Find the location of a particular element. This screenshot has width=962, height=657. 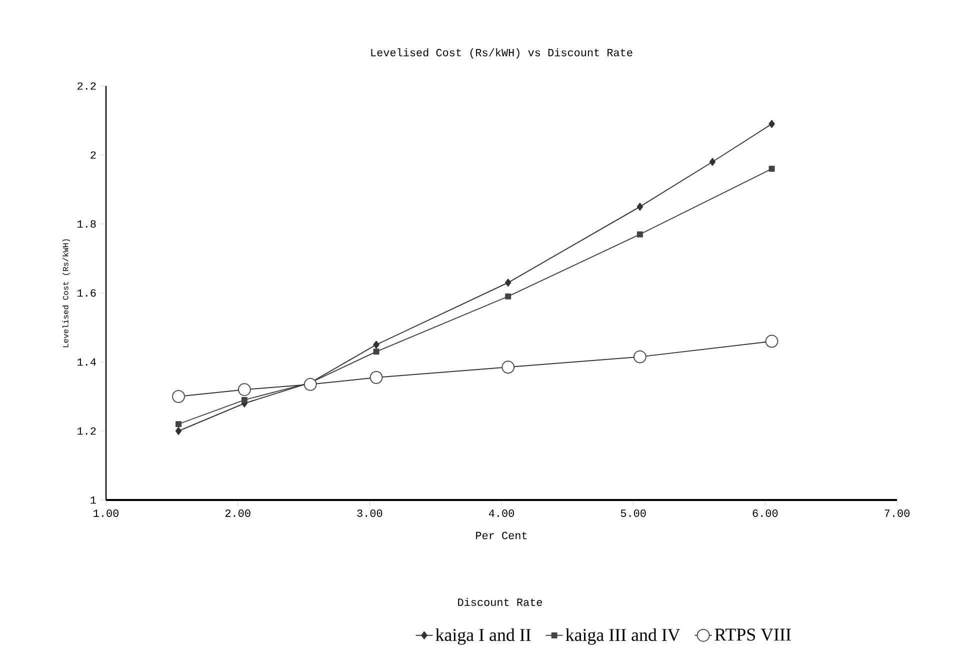

x-axis-title: Per Cent is located at coordinates (501, 536).